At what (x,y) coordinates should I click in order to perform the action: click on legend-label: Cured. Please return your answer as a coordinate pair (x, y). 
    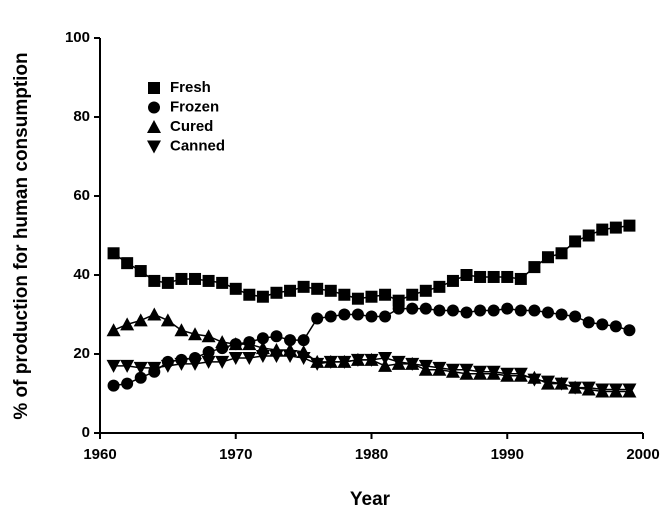
    Looking at the image, I should click on (191, 126).